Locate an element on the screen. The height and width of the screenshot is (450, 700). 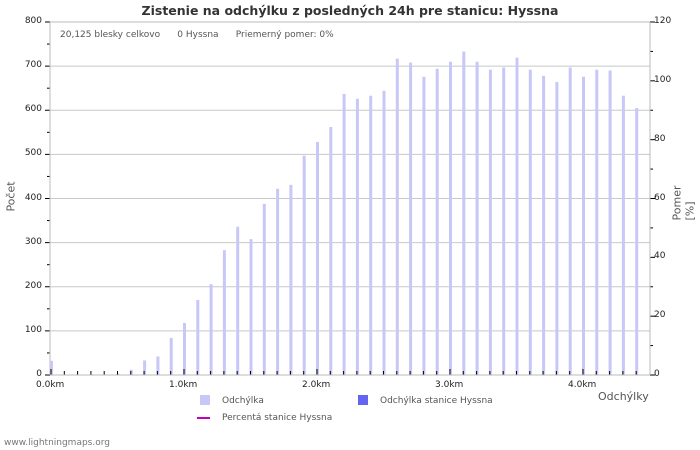
x-tick-label: 4.0km is located at coordinates (582, 385).